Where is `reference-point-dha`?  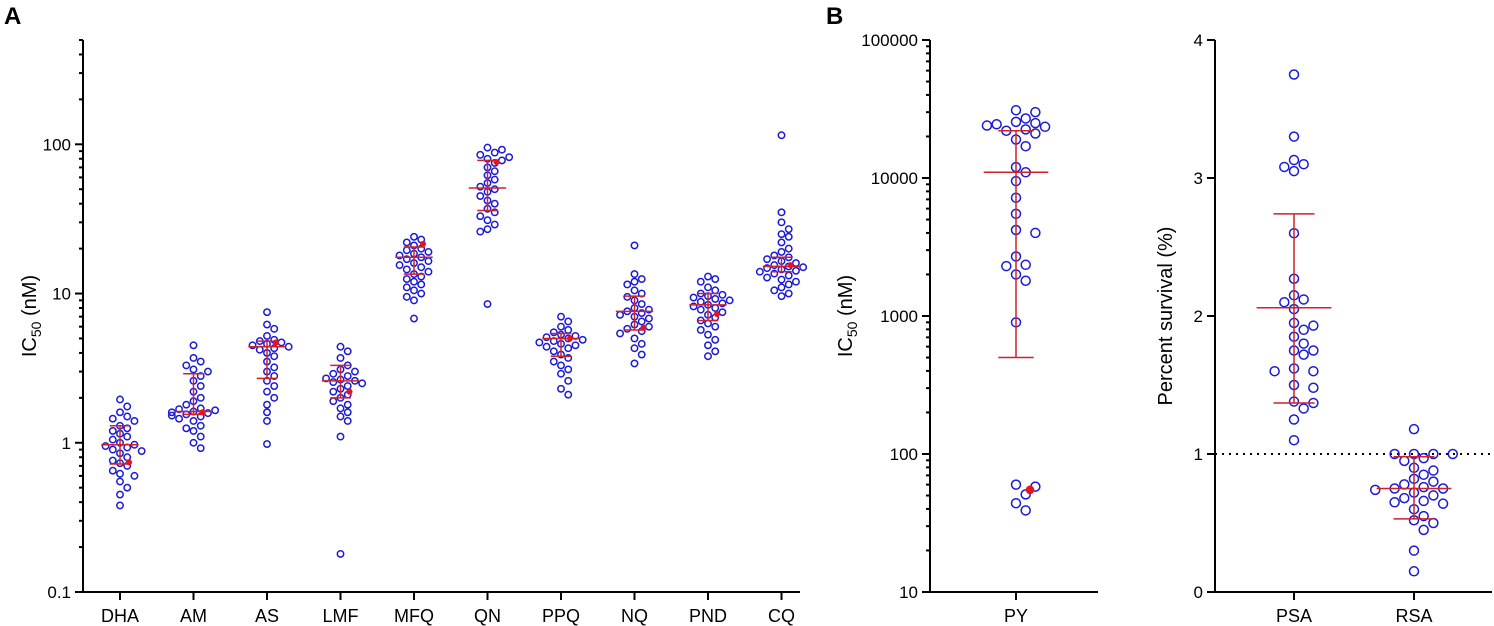 reference-point-dha is located at coordinates (129, 462).